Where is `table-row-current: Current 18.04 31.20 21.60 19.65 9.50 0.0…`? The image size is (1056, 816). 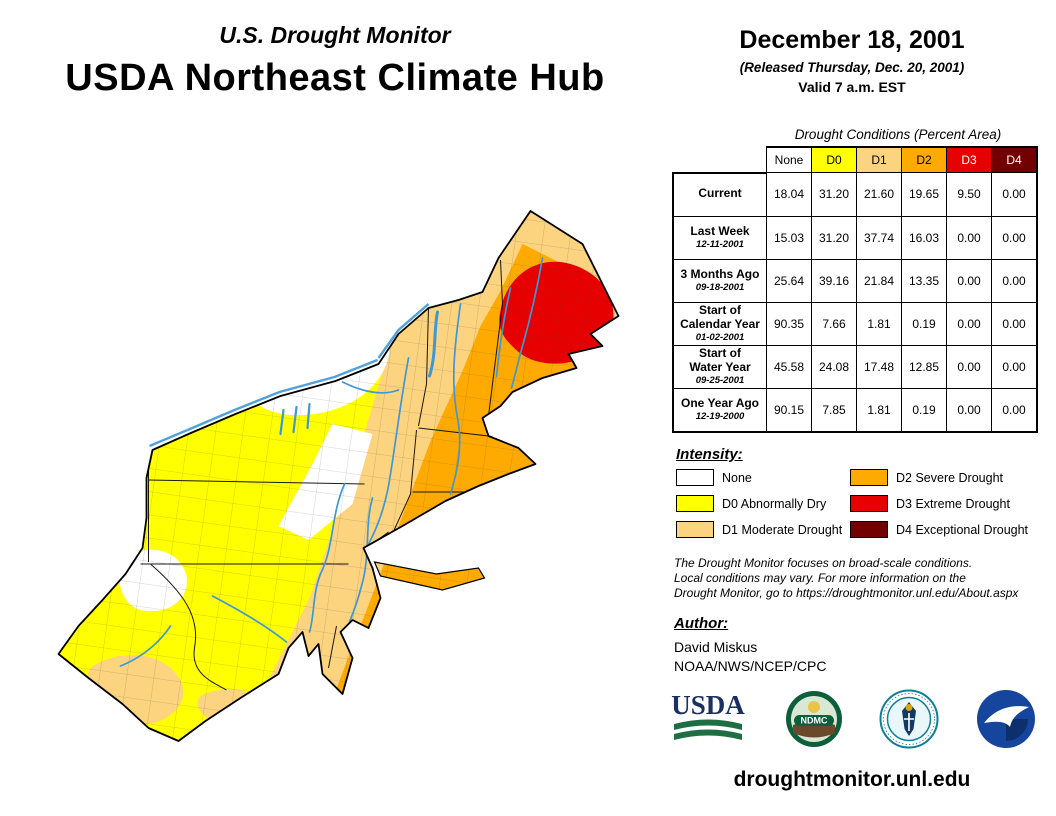
table-row-current: Current 18.04 31.20 21.60 19.65 9.50 0.0… is located at coordinates (855, 194).